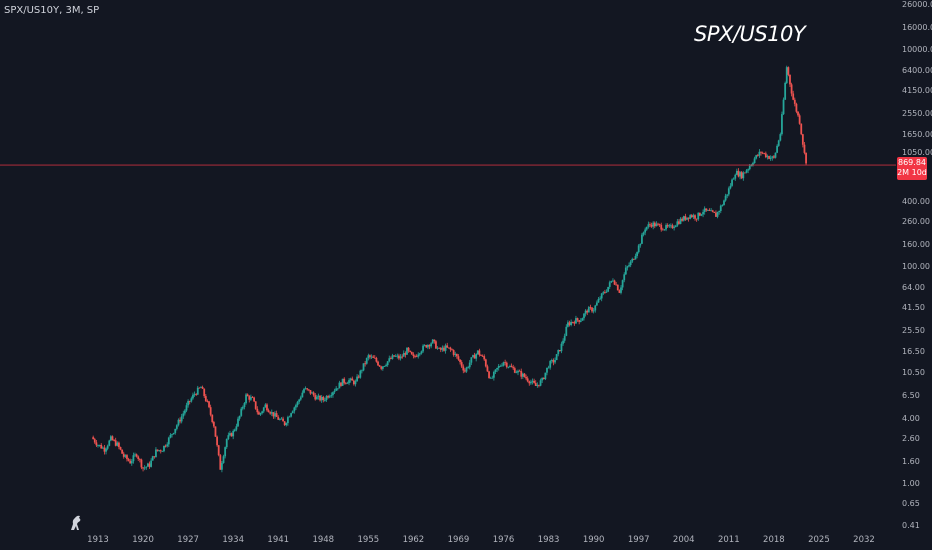 The image size is (932, 550). What do you see at coordinates (76, 522) in the screenshot?
I see `tradingview-dino-icon` at bounding box center [76, 522].